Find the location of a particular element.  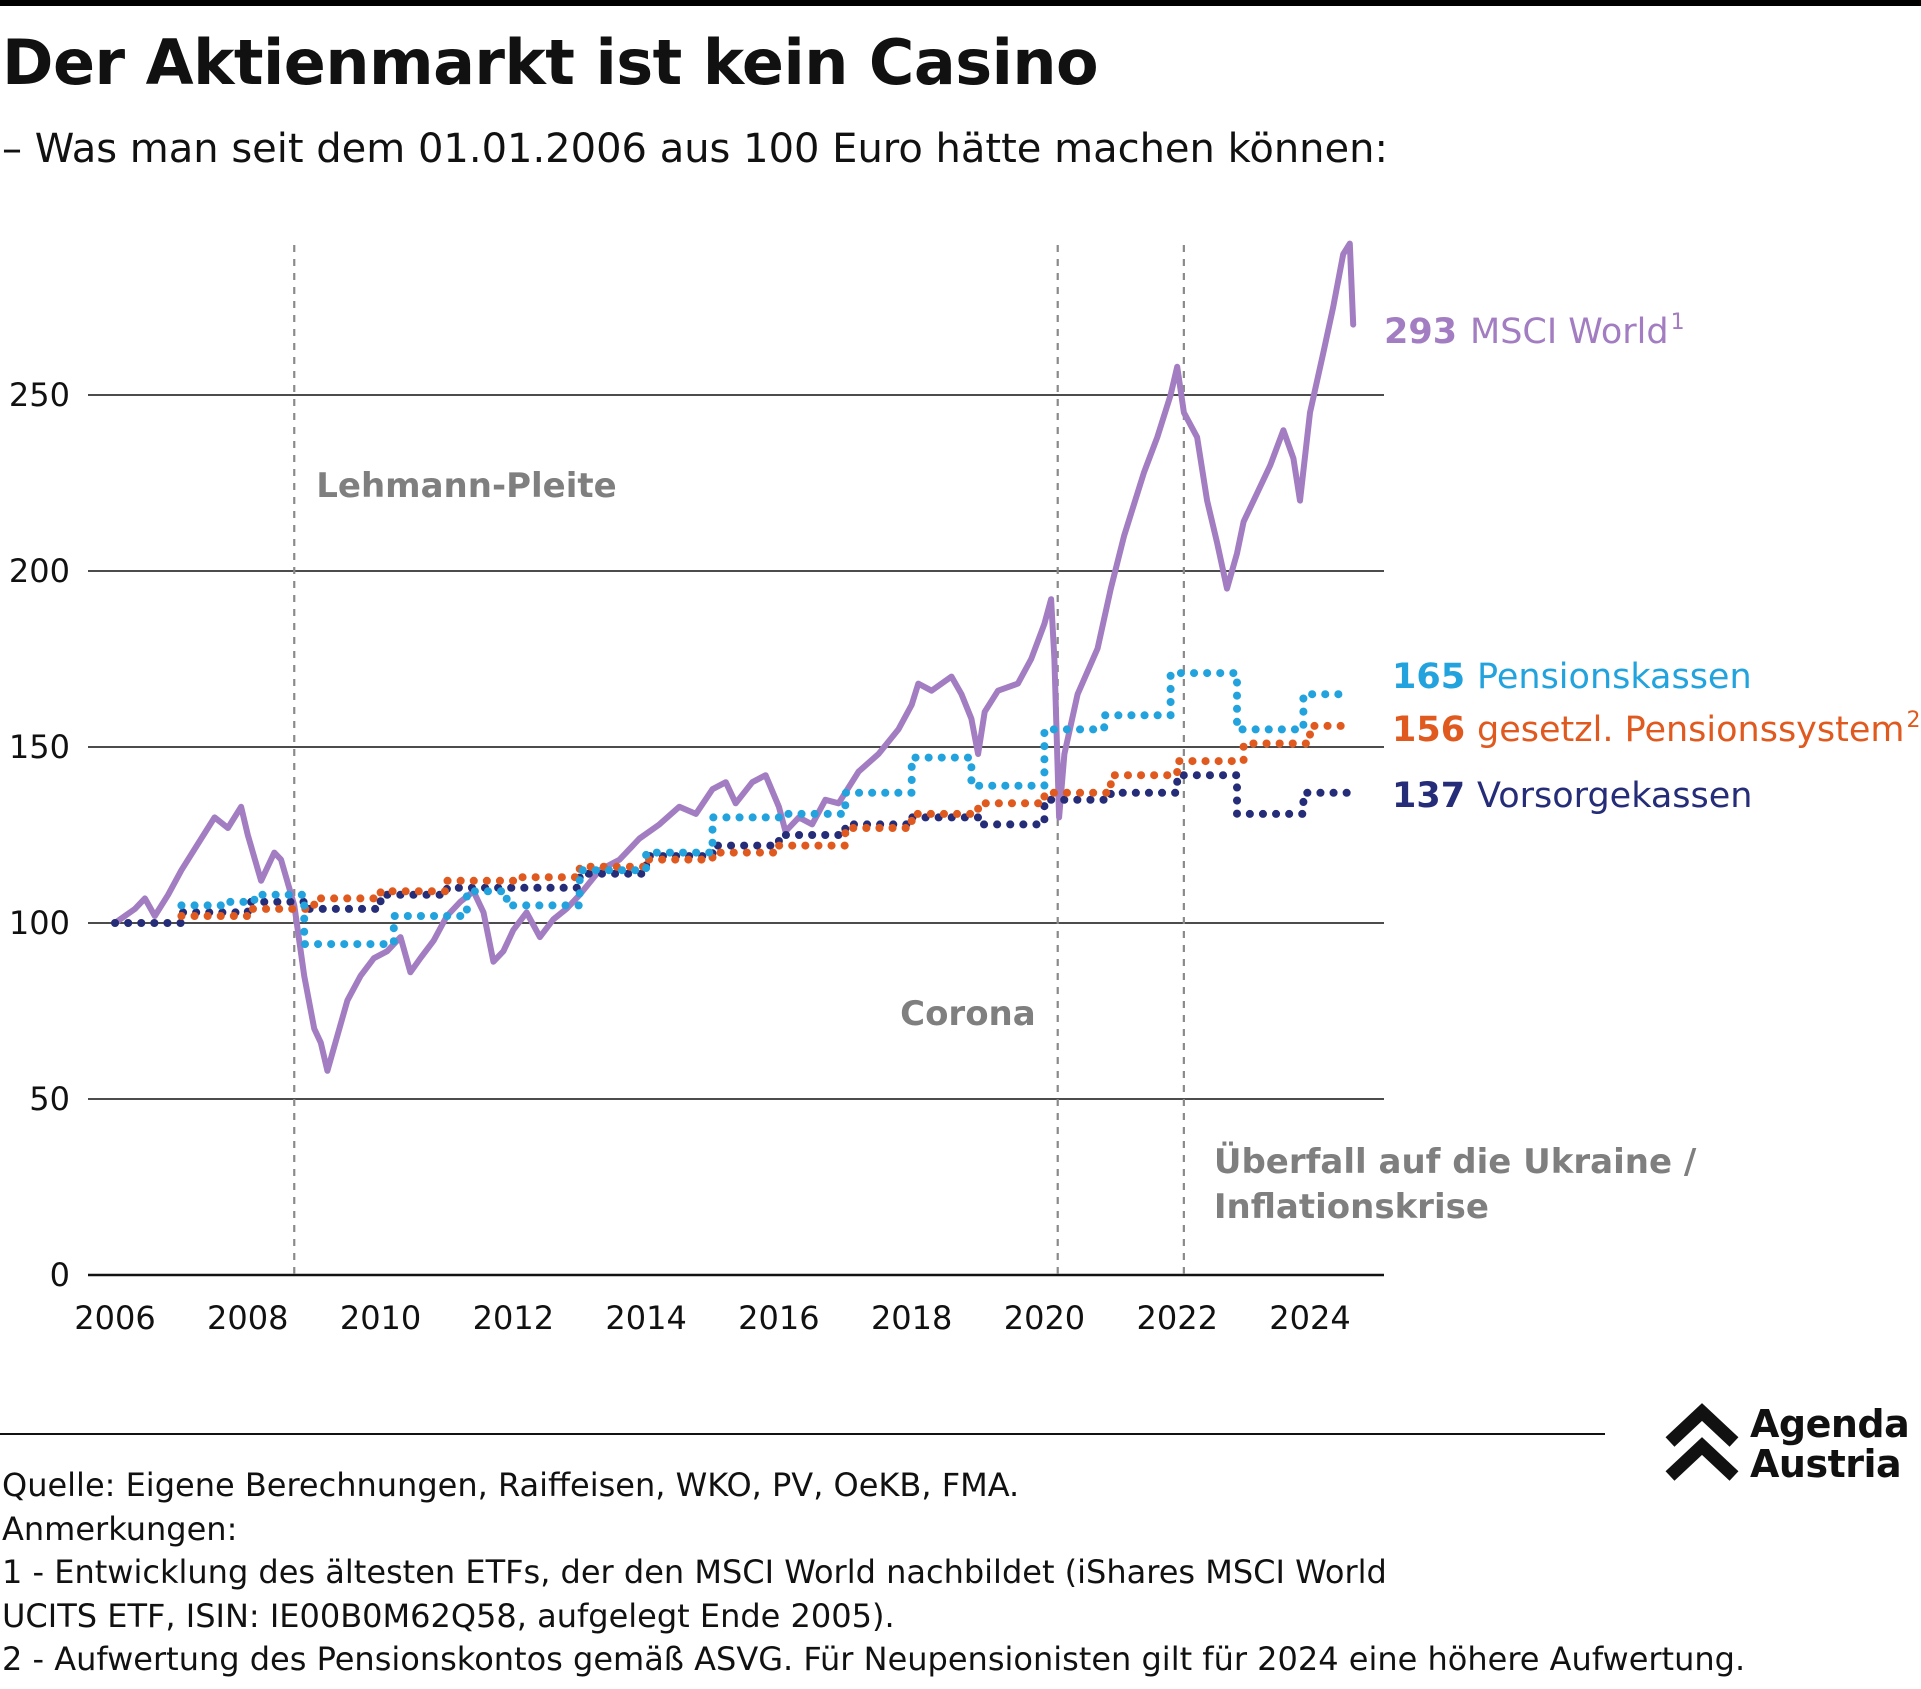

logo-line-1: Agenda is located at coordinates (1830, 1424).